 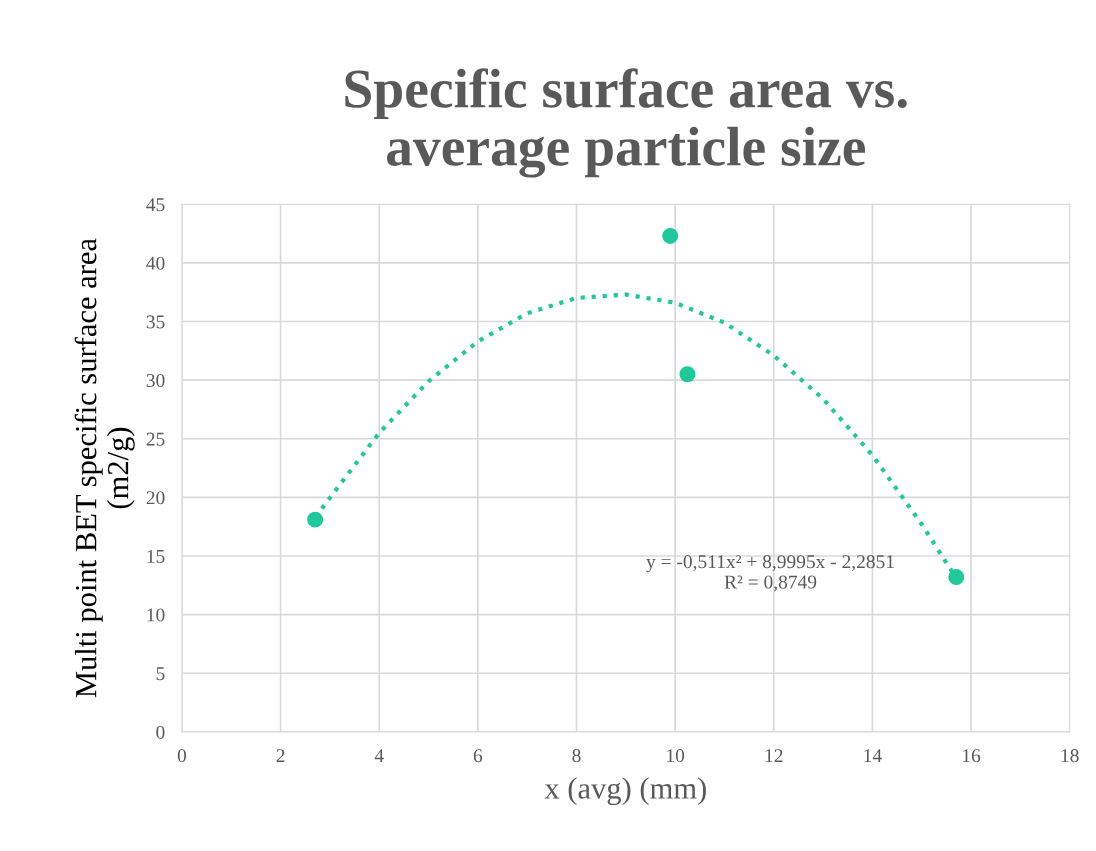 What do you see at coordinates (156, 615) in the screenshot?
I see `y-tick-label: 10` at bounding box center [156, 615].